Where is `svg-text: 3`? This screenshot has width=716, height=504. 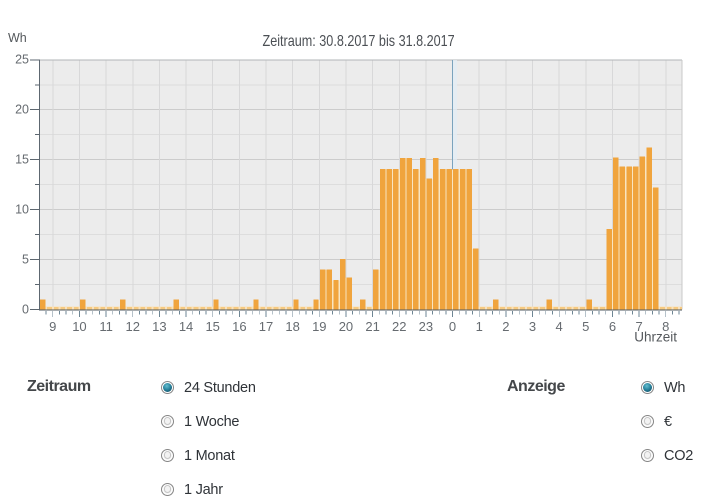
svg-text: 3 is located at coordinates (532, 326).